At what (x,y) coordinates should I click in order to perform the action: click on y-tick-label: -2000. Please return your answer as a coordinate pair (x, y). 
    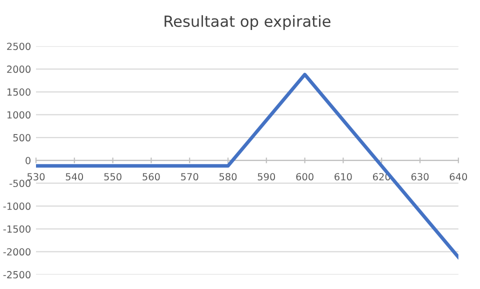
    Looking at the image, I should click on (16, 252).